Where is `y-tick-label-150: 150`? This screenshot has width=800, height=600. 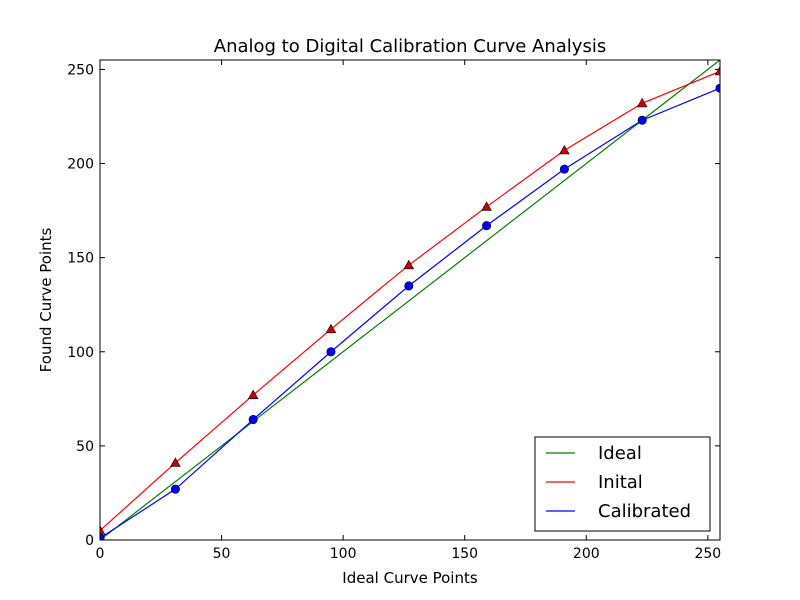
y-tick-label-150: 150 is located at coordinates (80, 259).